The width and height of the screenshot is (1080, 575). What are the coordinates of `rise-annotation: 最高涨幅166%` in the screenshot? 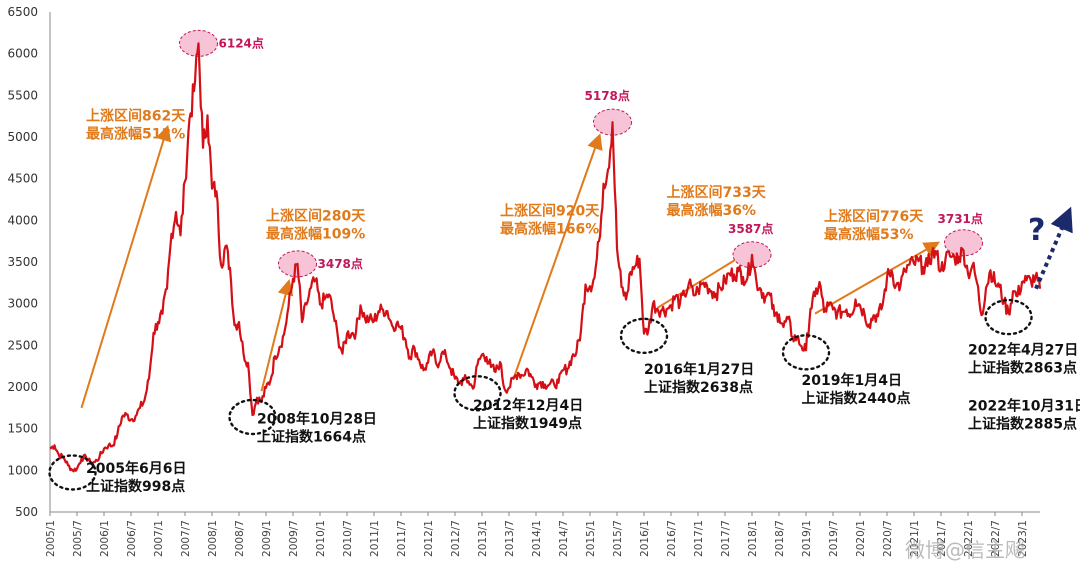 It's located at (549, 228).